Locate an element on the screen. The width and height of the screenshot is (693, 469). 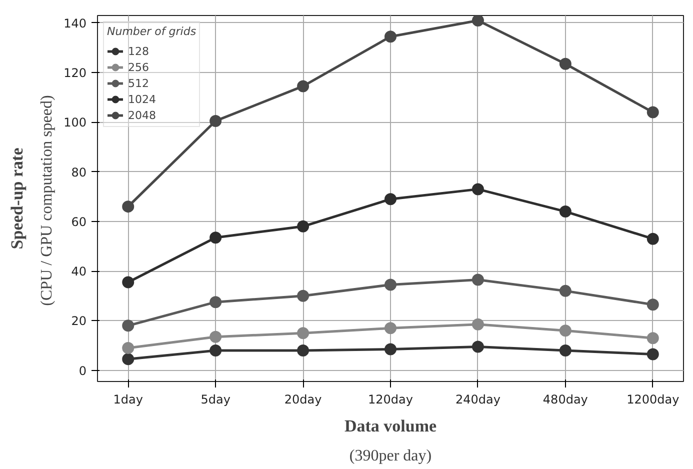
x-tick-label: 1day is located at coordinates (128, 399).